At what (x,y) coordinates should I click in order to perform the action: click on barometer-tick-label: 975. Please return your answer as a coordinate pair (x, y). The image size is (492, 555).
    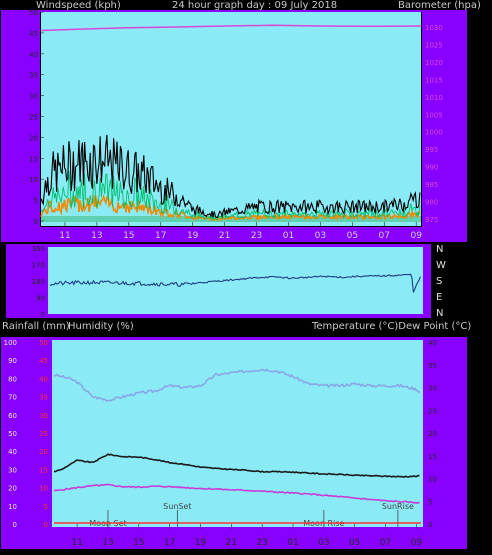
    Looking at the image, I should click on (431, 220).